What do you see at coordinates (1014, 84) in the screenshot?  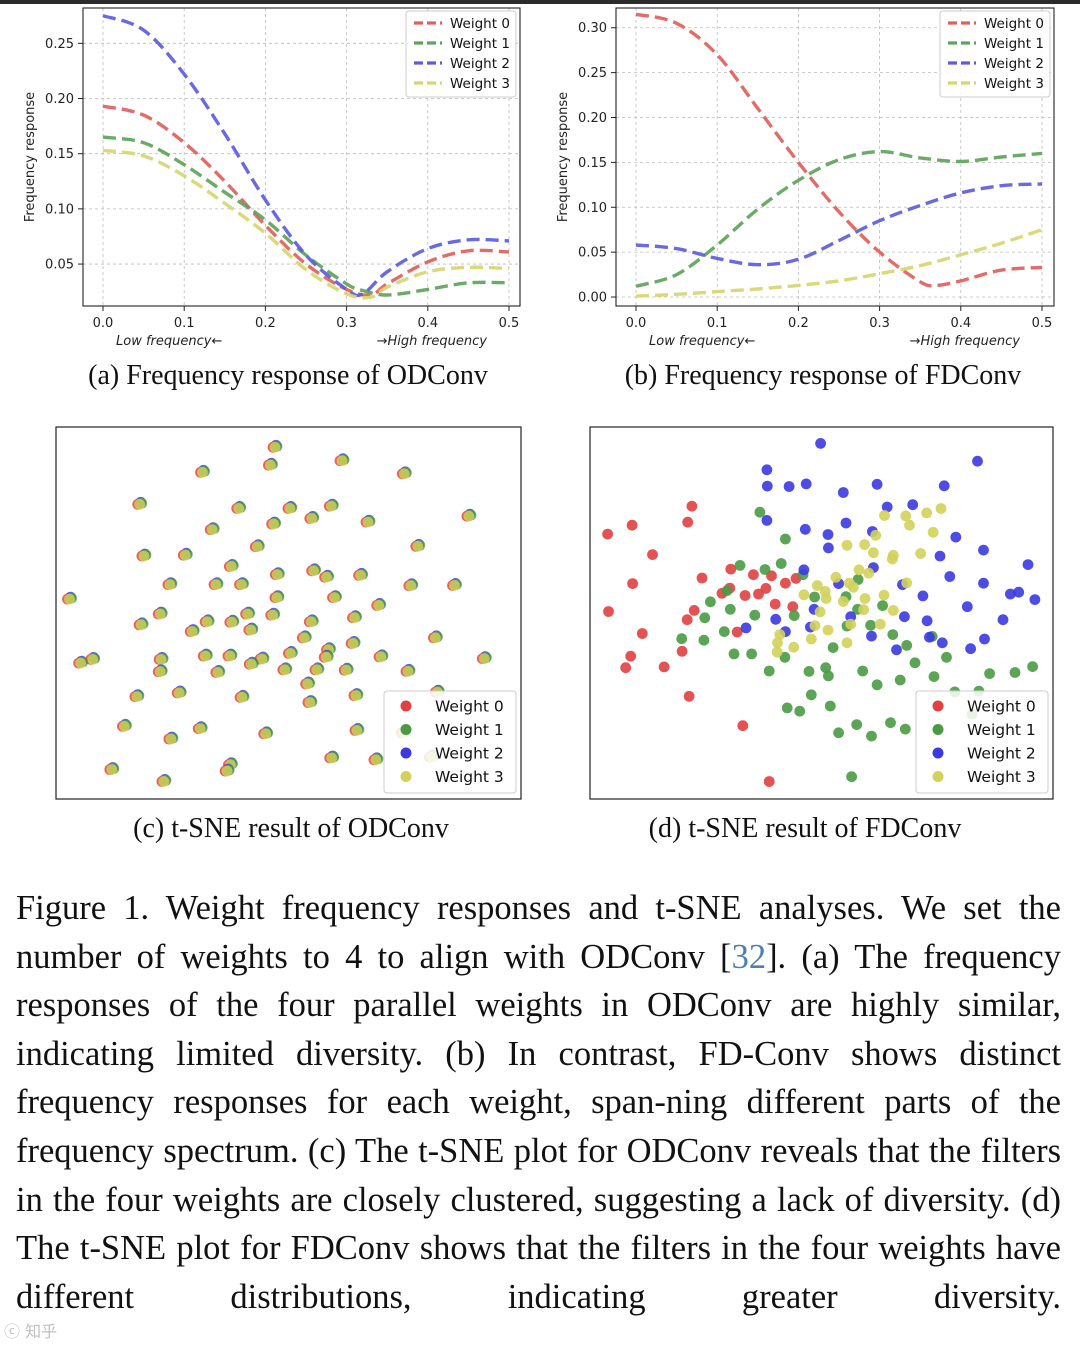 I see `legend-label: Weight 3` at bounding box center [1014, 84].